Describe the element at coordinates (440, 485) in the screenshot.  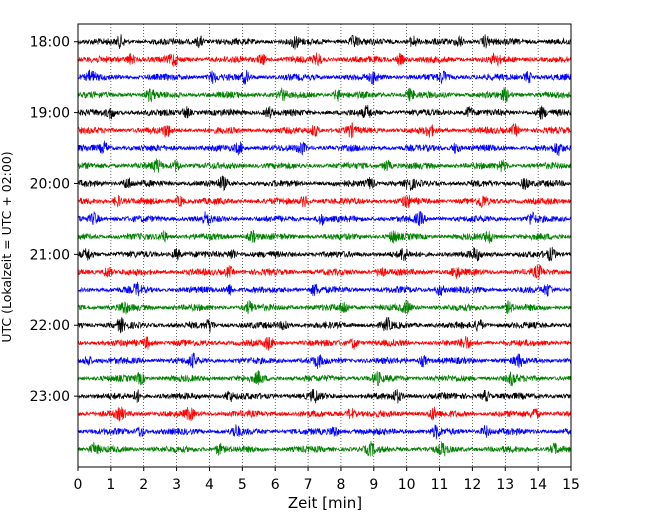
I see `x-tick-label: 11` at that location.